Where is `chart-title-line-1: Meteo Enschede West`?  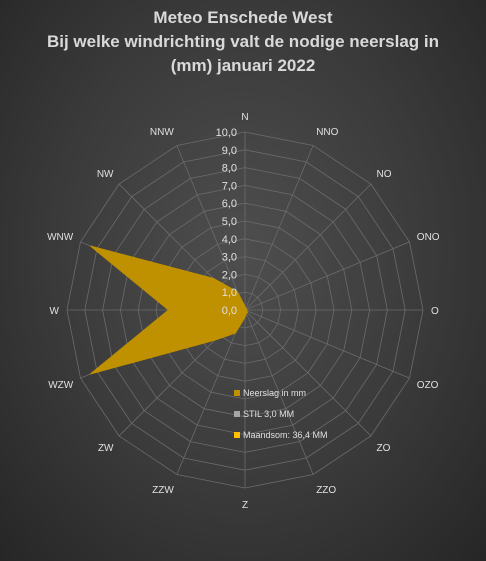 chart-title-line-1: Meteo Enschede West is located at coordinates (243, 17).